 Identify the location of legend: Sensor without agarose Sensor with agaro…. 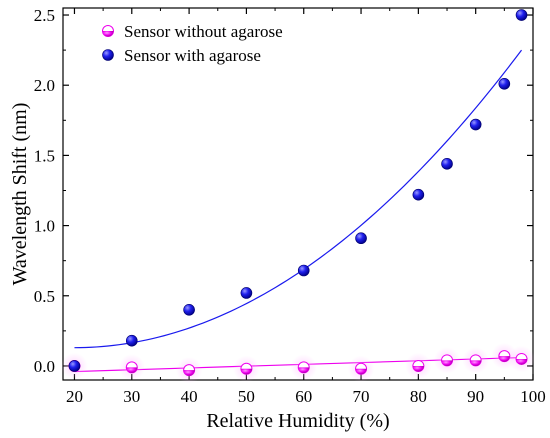
(192, 43).